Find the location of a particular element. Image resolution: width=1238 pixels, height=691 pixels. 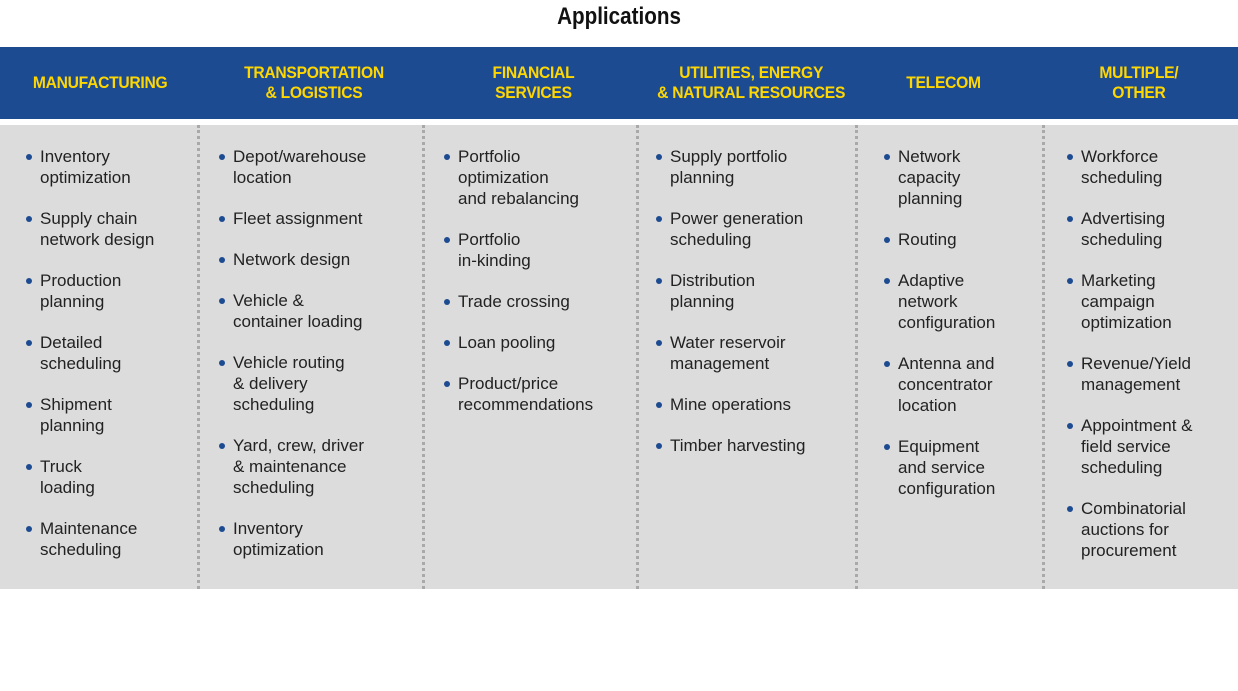

list-item: Depot/warehouse location is located at coordinates (319, 167).